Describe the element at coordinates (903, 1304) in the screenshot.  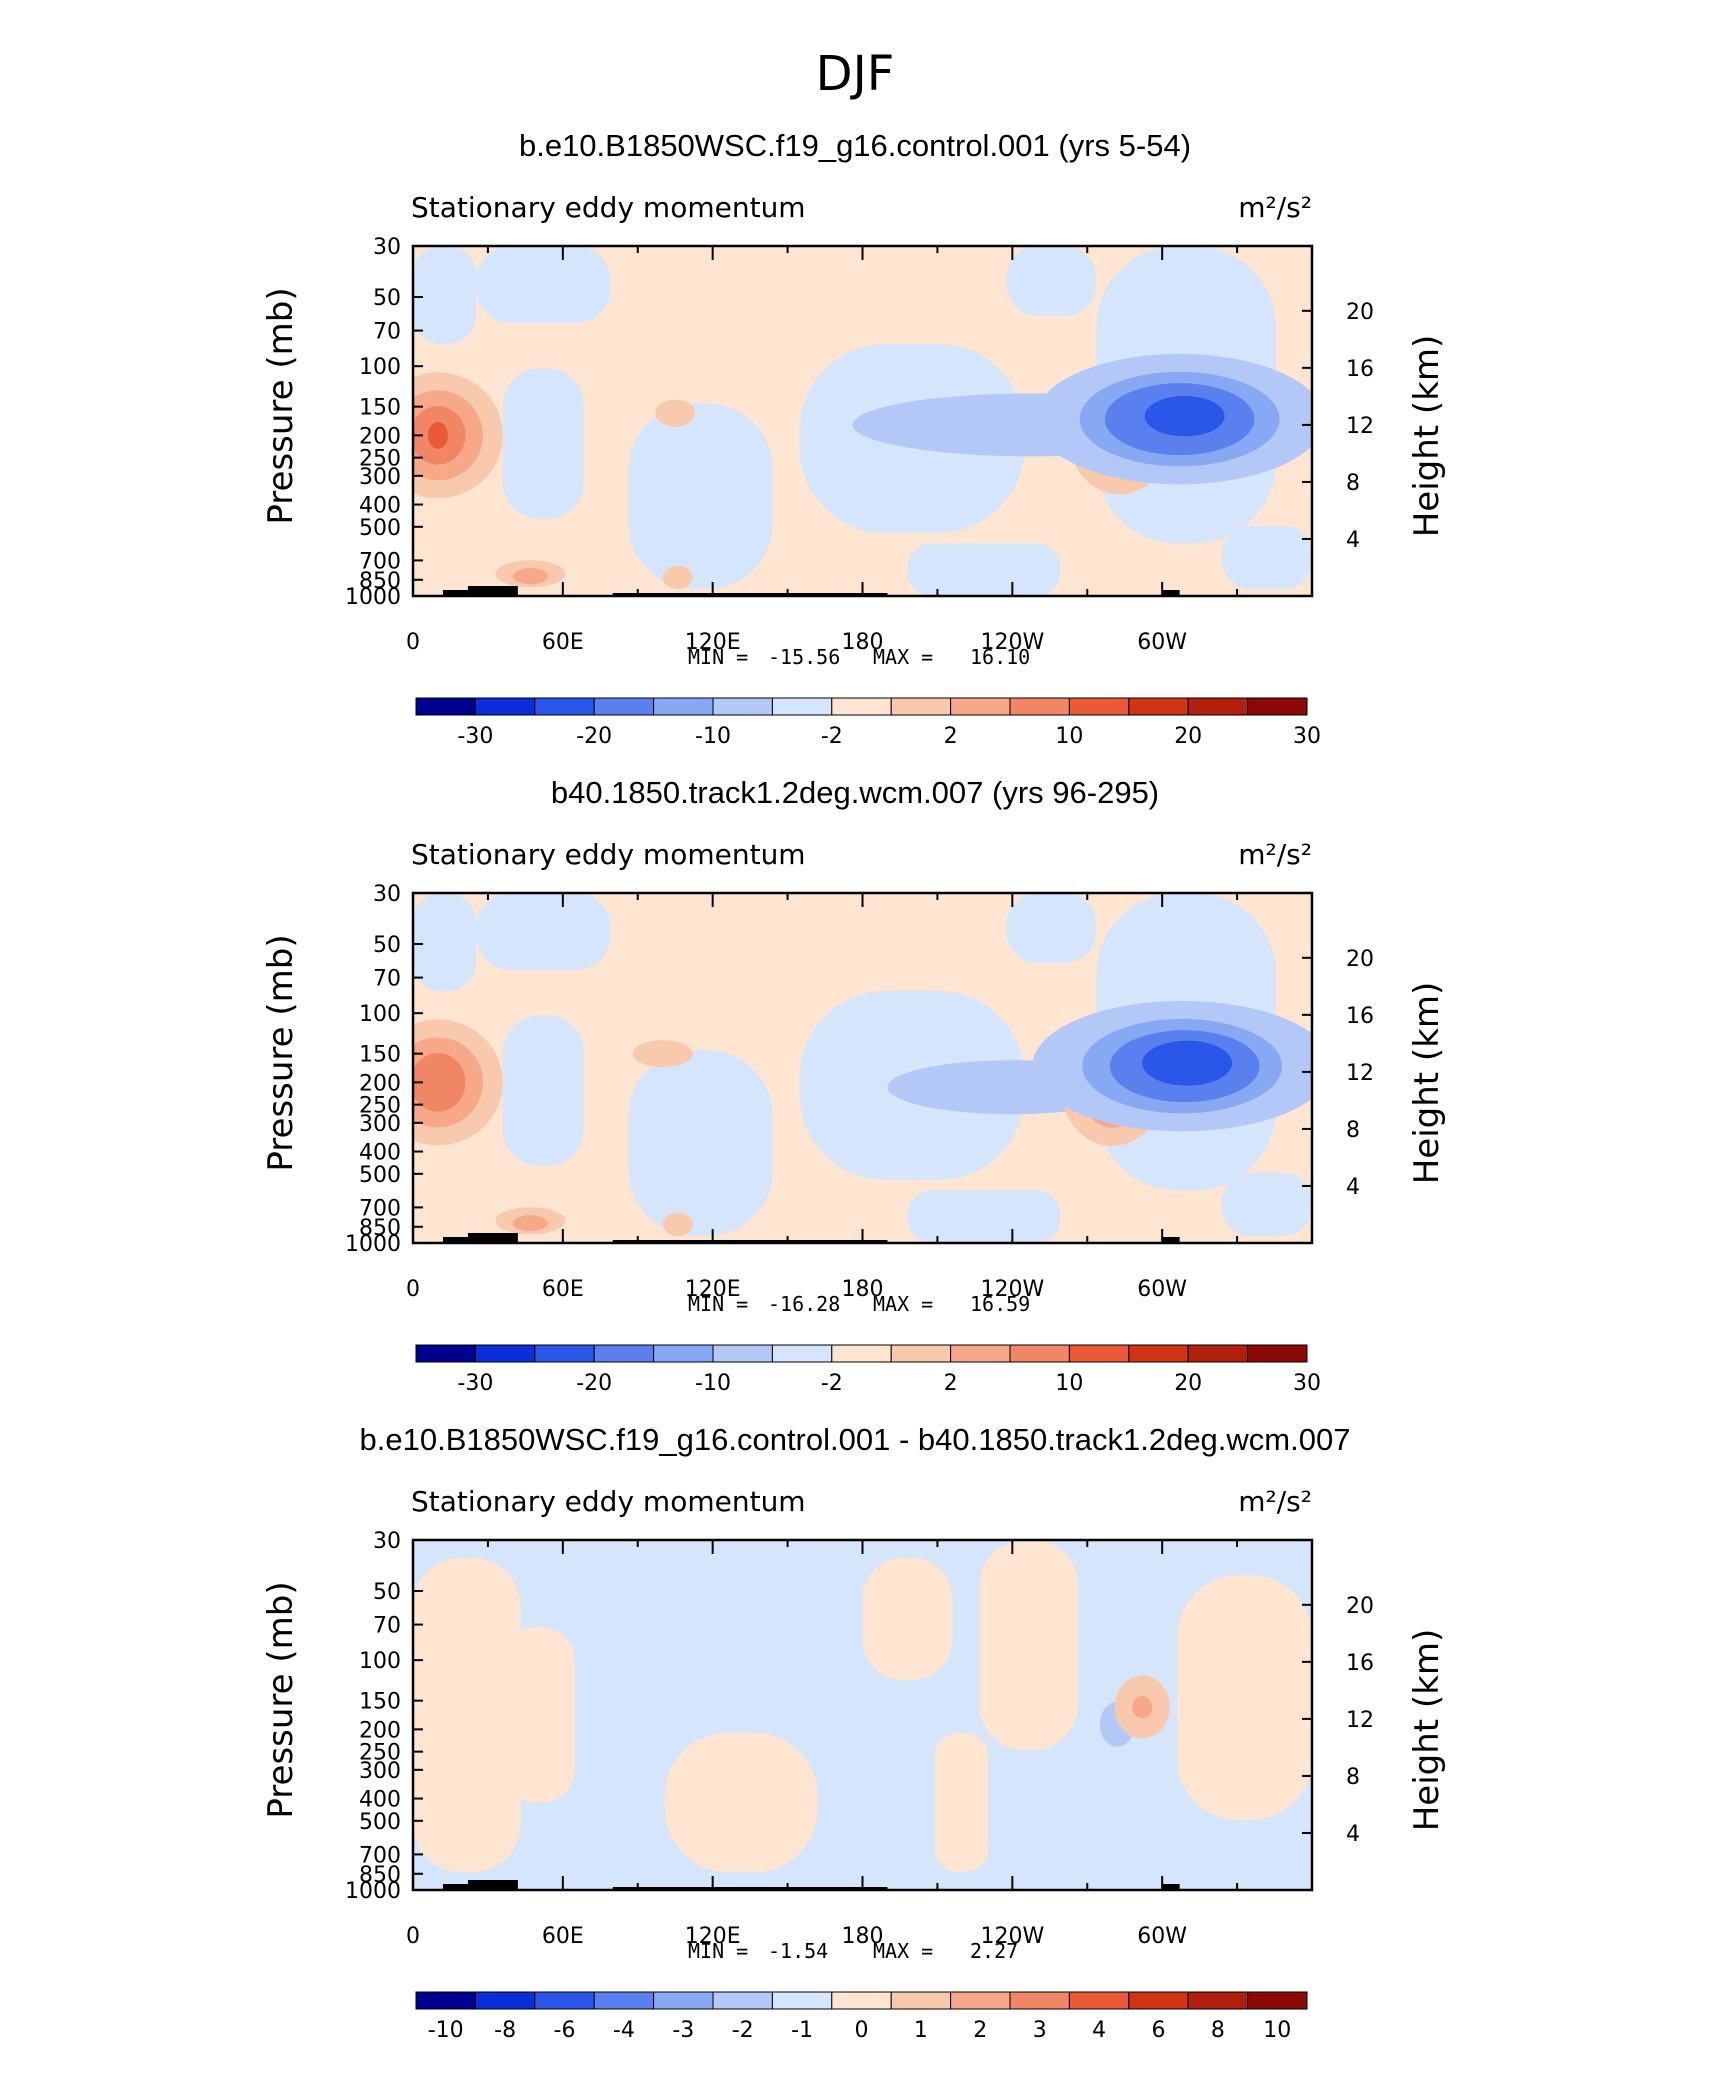
I see `max-label: MAX =` at that location.